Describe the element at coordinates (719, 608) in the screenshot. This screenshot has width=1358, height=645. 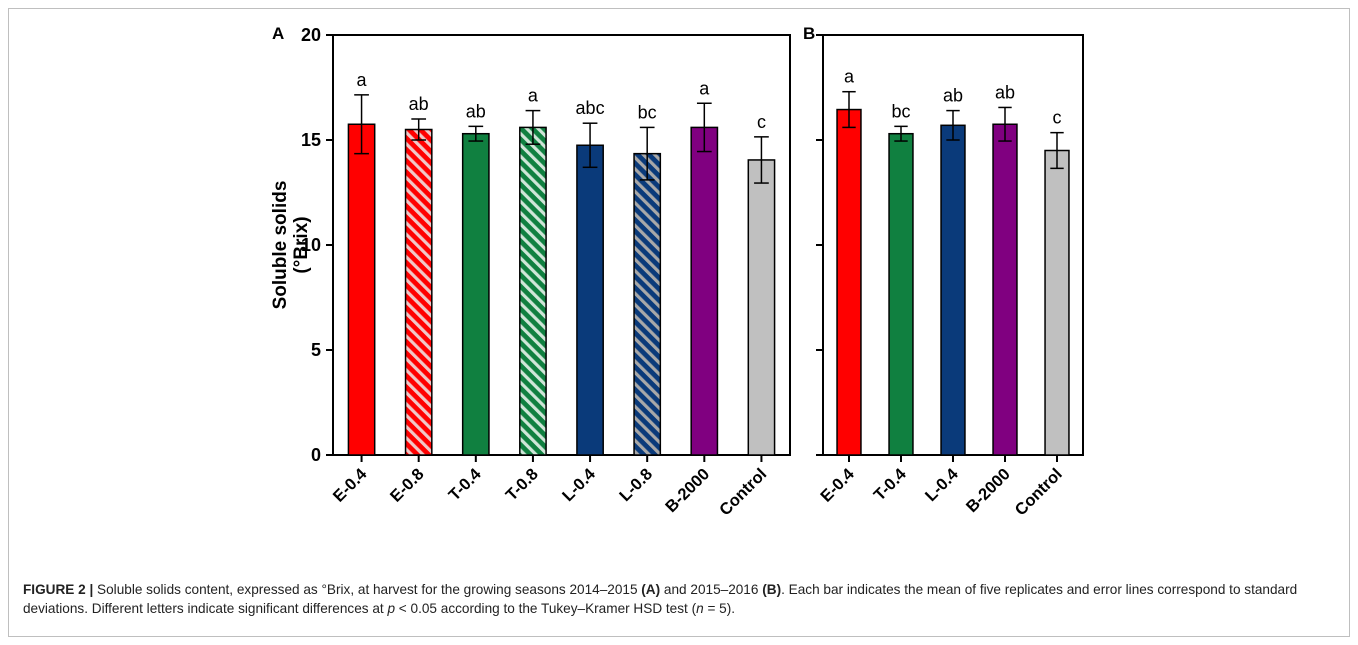
I see `caption-text-5: = 5).` at that location.